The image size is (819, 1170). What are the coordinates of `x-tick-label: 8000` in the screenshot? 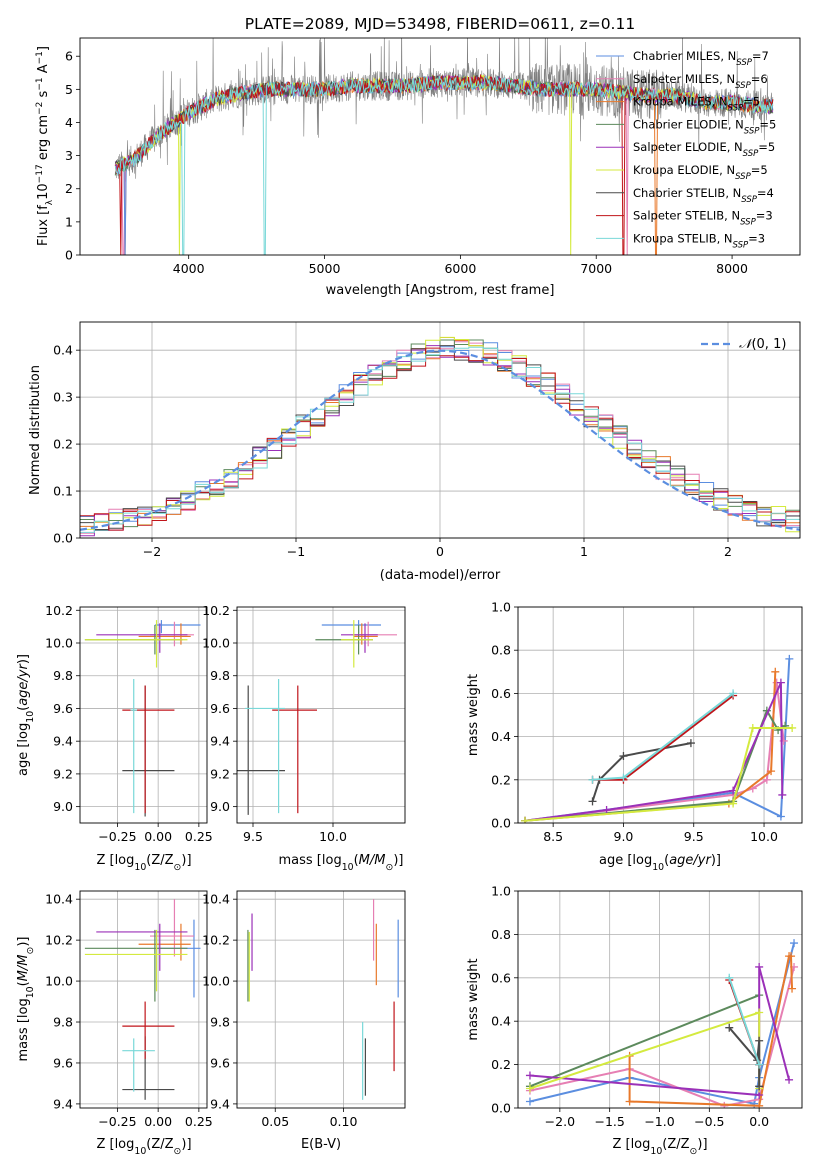 It's located at (732, 268).